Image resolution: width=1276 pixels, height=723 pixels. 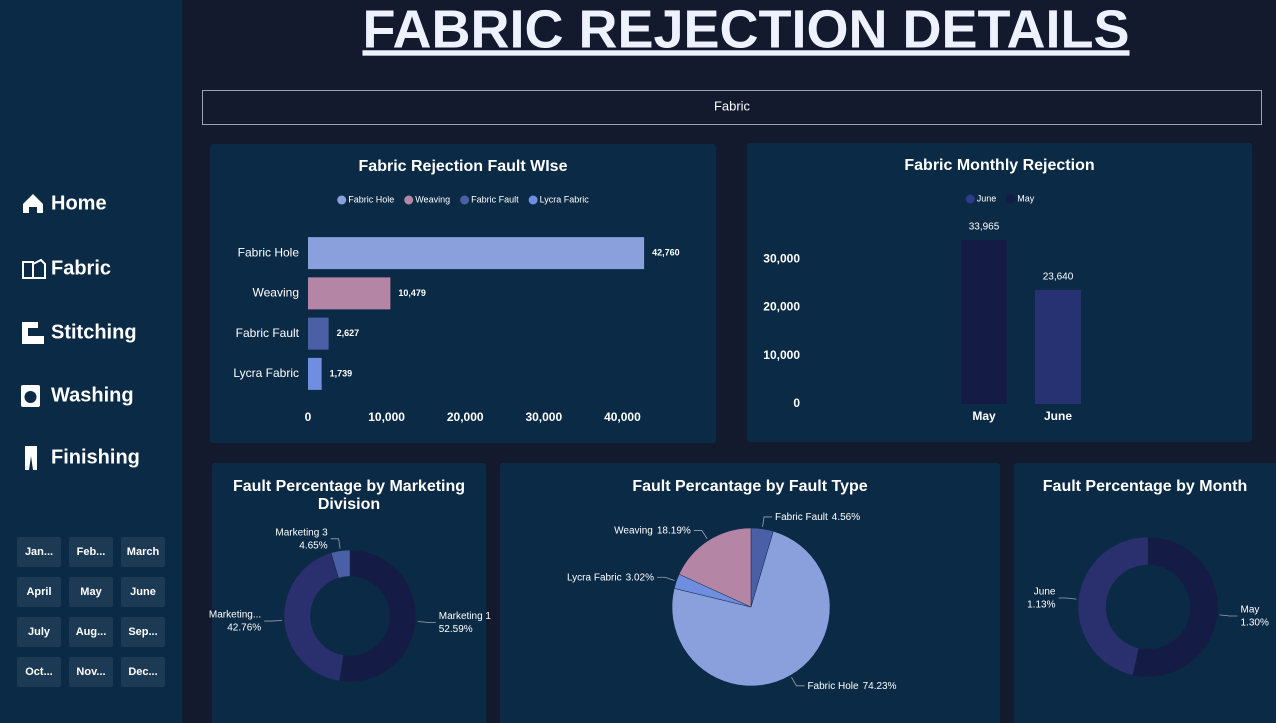 What do you see at coordinates (495, 199) in the screenshot?
I see `legend-label: Fabric Fault` at bounding box center [495, 199].